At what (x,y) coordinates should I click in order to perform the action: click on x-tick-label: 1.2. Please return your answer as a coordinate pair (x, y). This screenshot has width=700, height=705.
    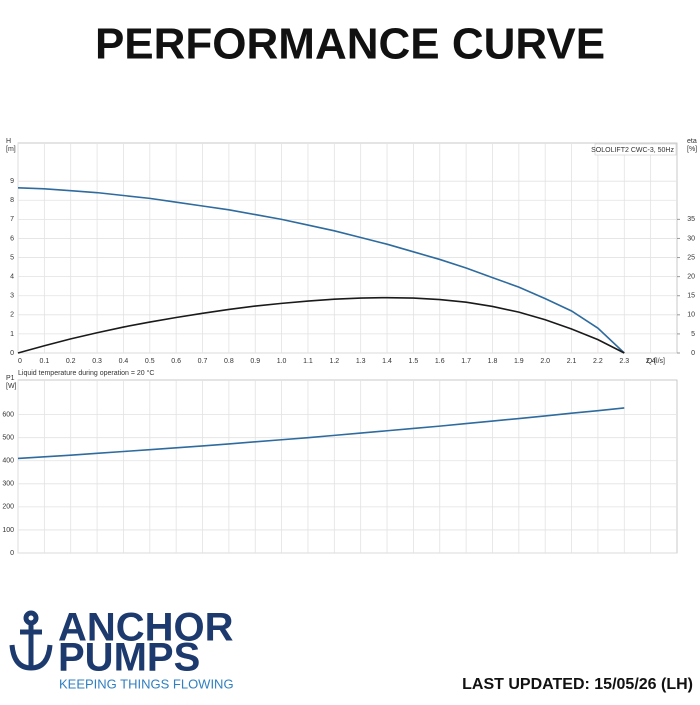
    Looking at the image, I should click on (334, 361).